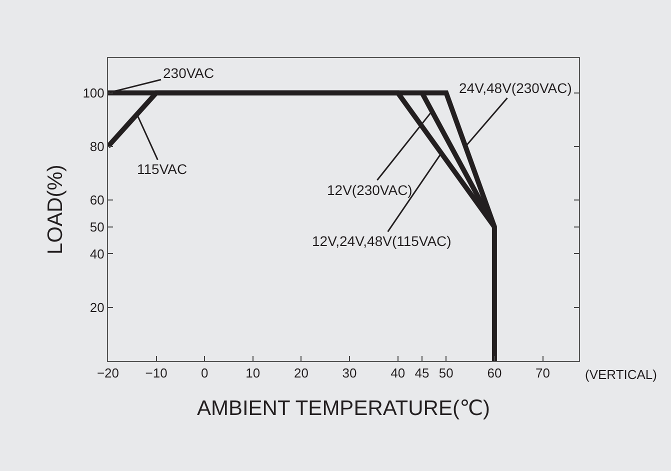  Describe the element at coordinates (446, 373) in the screenshot. I see `x-tick-label: 50` at that location.